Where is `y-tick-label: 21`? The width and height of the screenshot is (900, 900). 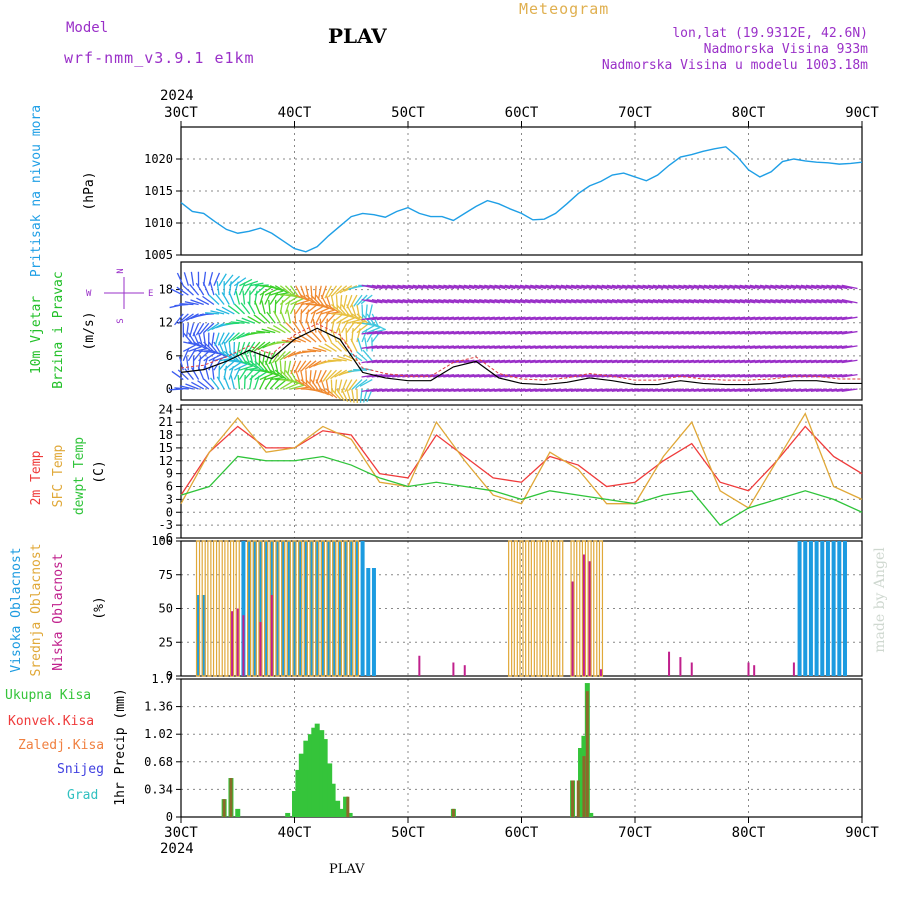
y-tick-label: 21 is located at coordinates (166, 422).